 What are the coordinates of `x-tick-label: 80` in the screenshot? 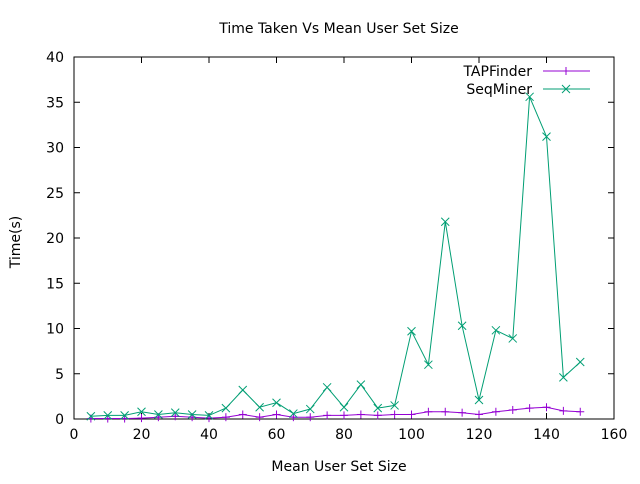 It's located at (344, 435).